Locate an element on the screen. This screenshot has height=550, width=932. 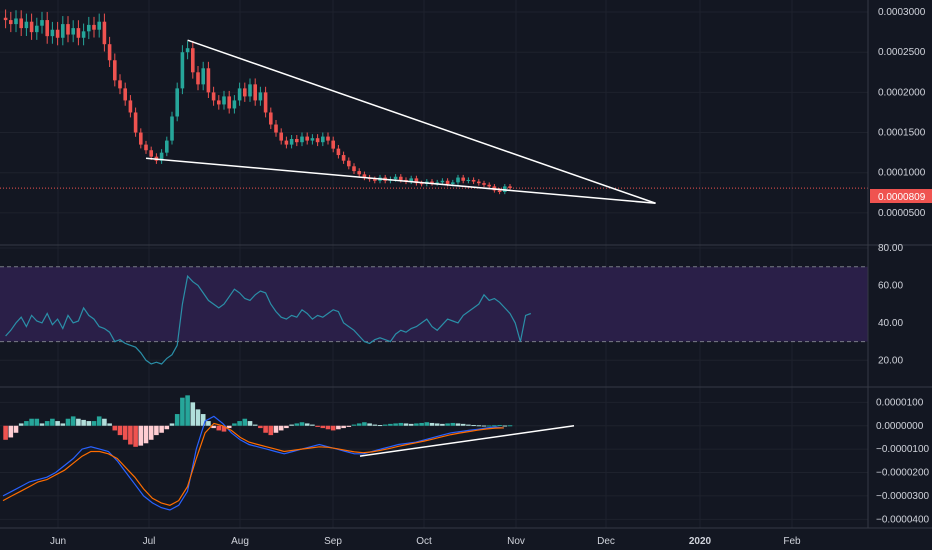
signal-line is located at coordinates (253, 464).